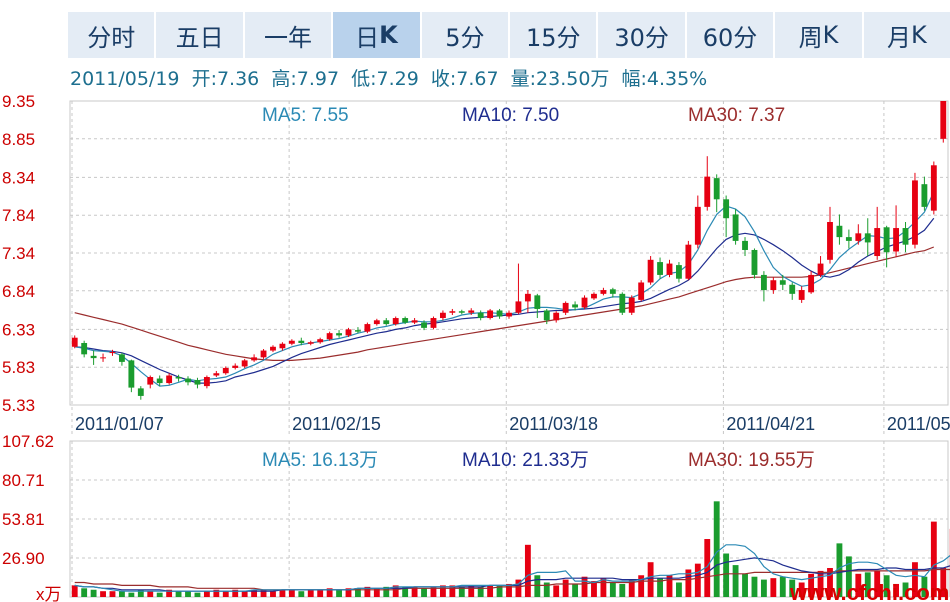 The height and width of the screenshot is (602, 950). I want to click on volume-unit-label: x万, so click(49, 593).